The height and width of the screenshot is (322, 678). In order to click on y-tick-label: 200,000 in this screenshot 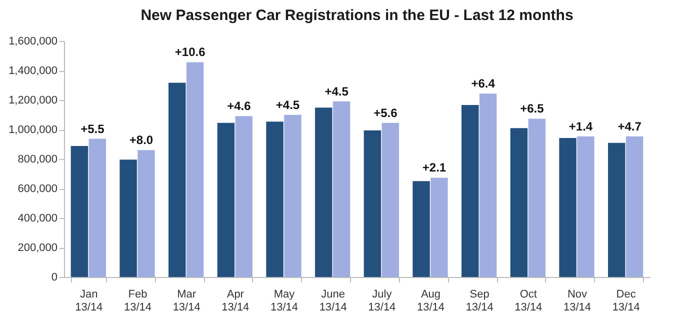, I will do `click(38, 248)`.